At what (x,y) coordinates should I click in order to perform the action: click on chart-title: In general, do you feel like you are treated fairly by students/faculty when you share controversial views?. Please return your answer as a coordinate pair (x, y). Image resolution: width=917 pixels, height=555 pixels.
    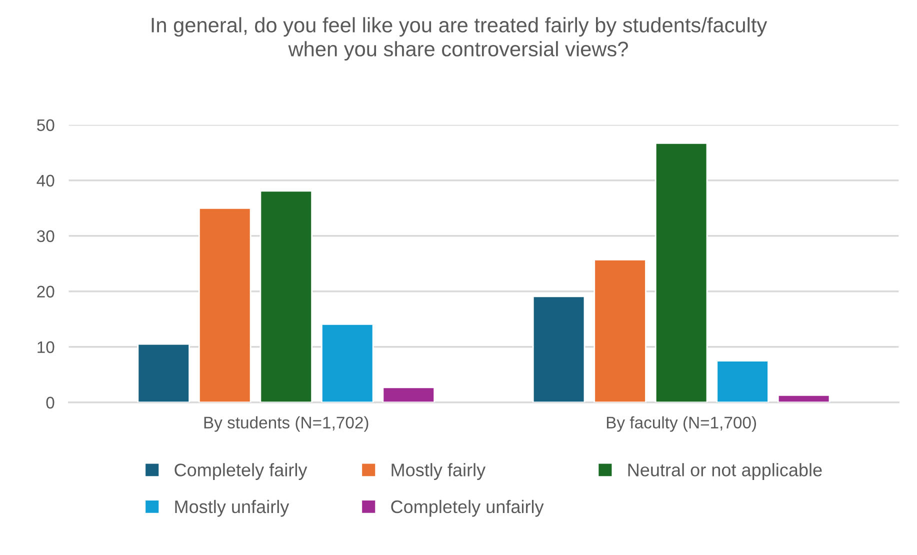
    Looking at the image, I should click on (460, 39).